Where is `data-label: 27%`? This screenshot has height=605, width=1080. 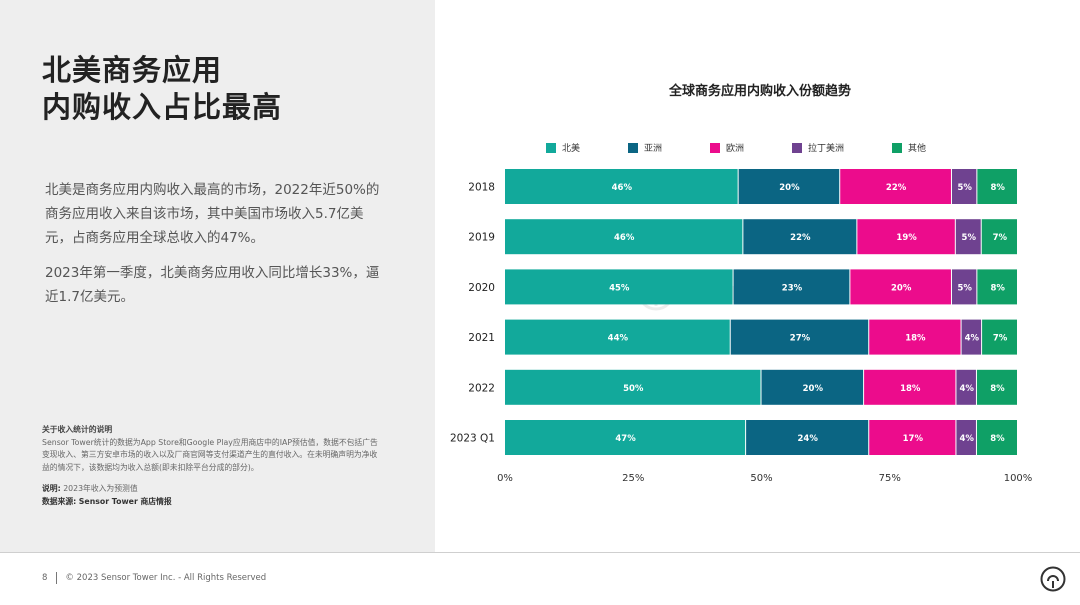
data-label: 27% is located at coordinates (800, 339).